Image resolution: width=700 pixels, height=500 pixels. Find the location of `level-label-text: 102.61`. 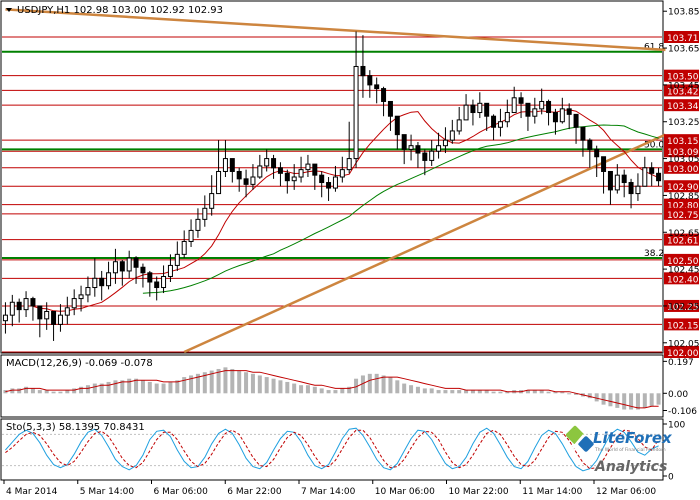

level-label-text: 102.61 is located at coordinates (683, 242).